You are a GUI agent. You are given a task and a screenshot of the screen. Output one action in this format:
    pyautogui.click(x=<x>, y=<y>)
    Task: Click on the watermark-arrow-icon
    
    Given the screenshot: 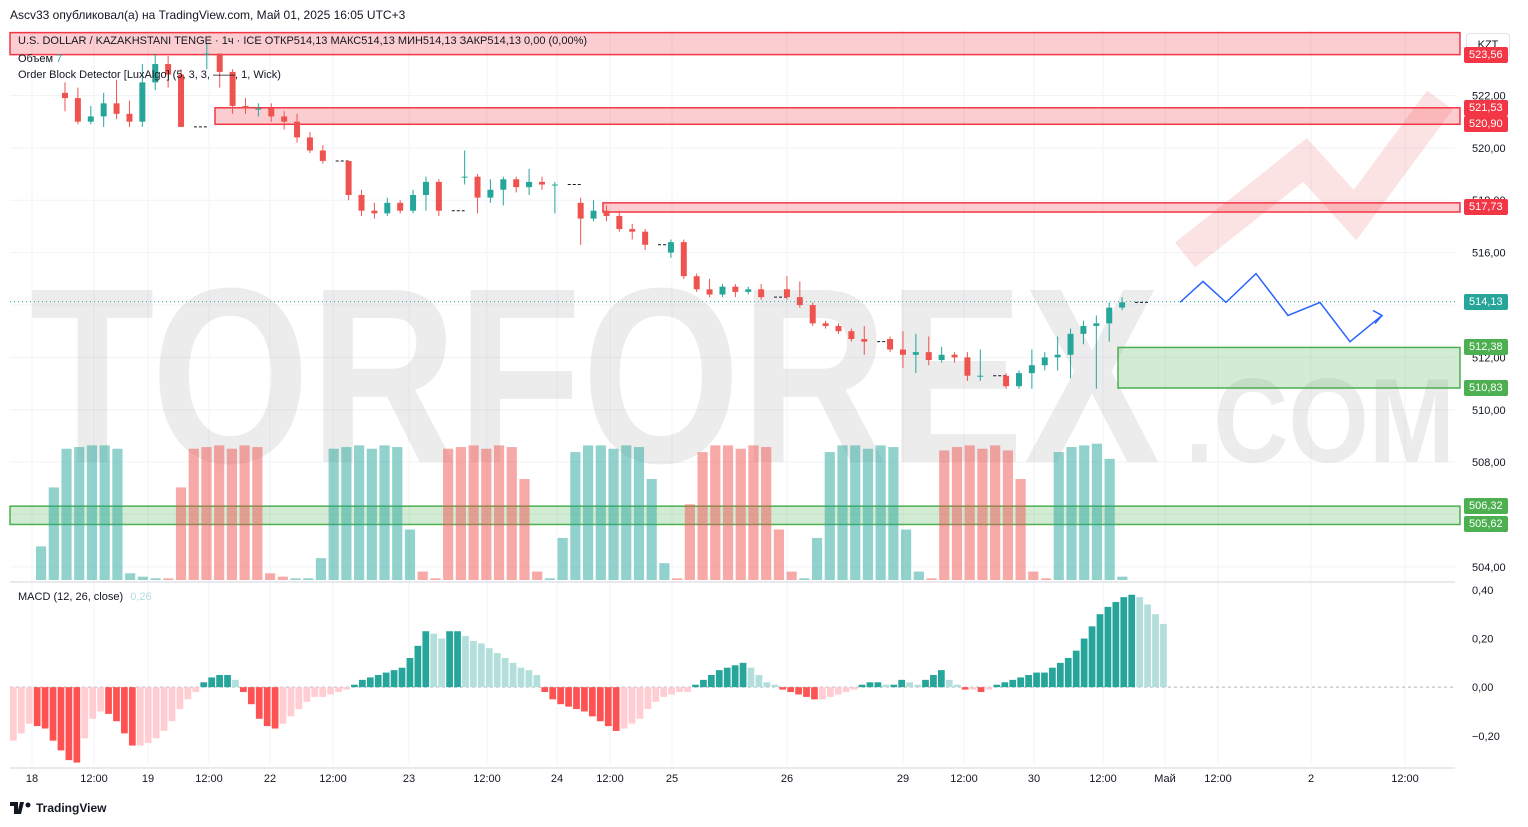 What is the action you would take?
    pyautogui.click(x=1314, y=179)
    